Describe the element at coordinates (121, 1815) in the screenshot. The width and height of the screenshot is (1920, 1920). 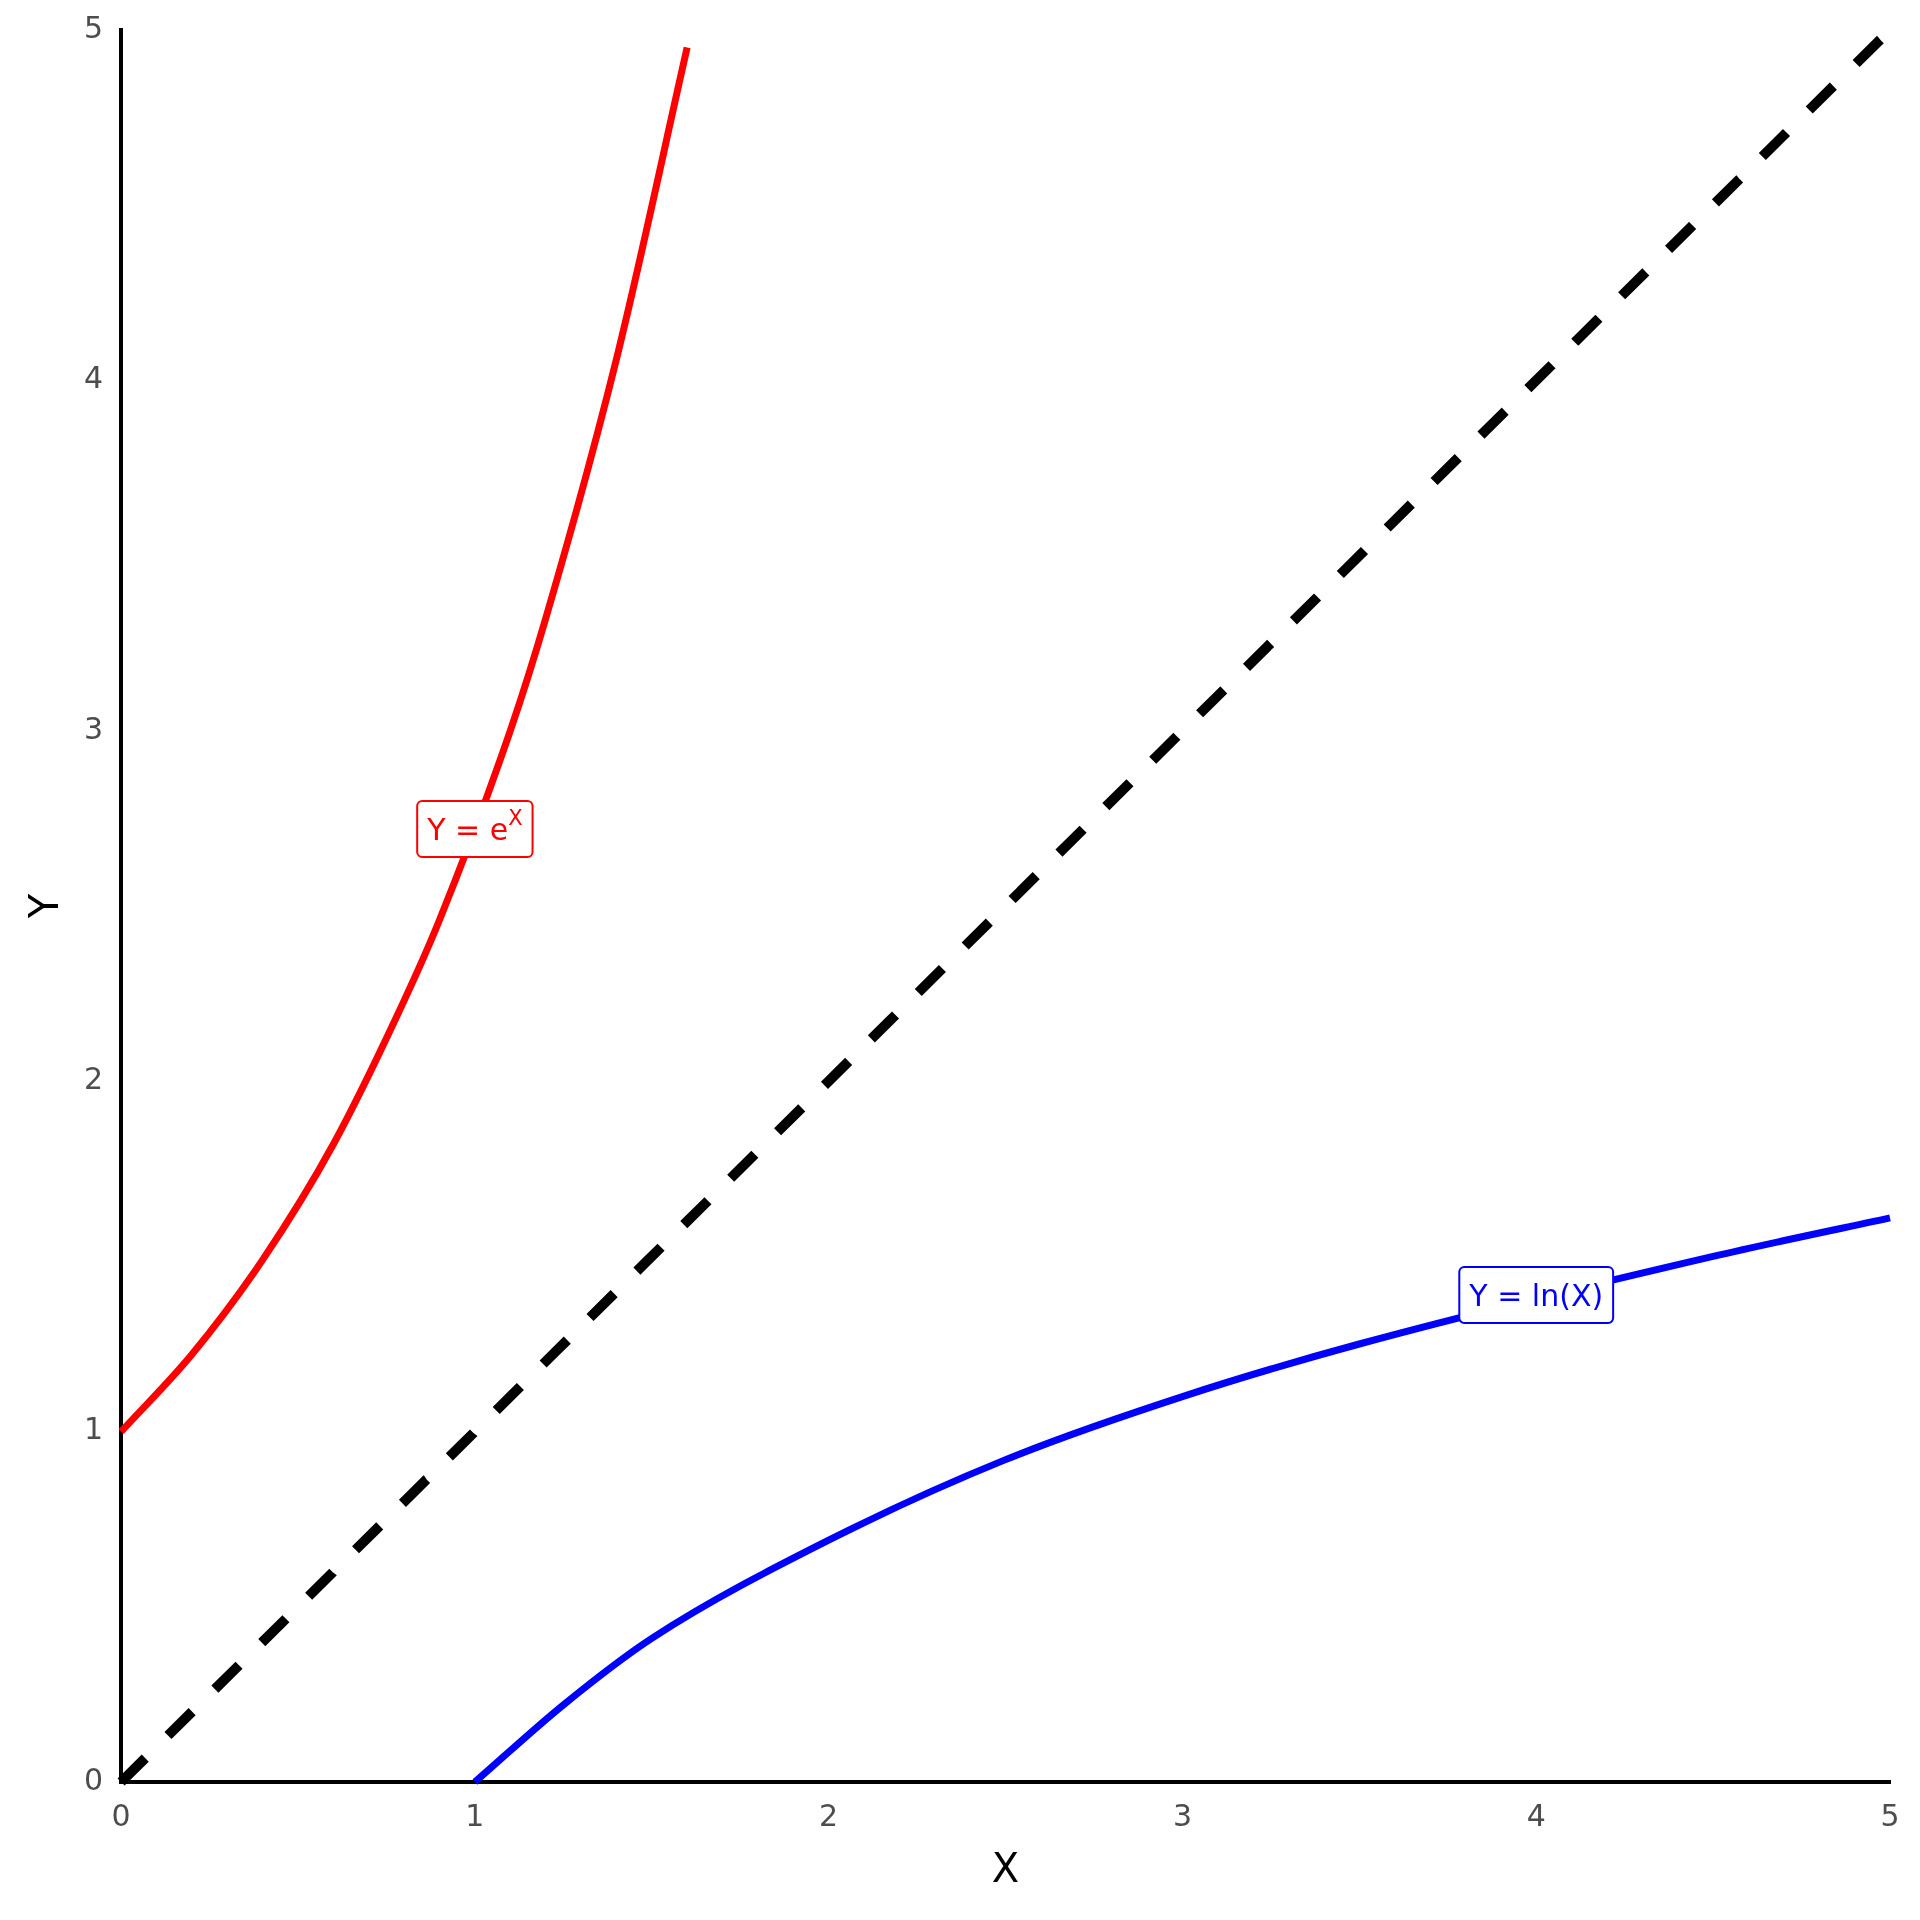
I see `x-tick-label: 0` at that location.